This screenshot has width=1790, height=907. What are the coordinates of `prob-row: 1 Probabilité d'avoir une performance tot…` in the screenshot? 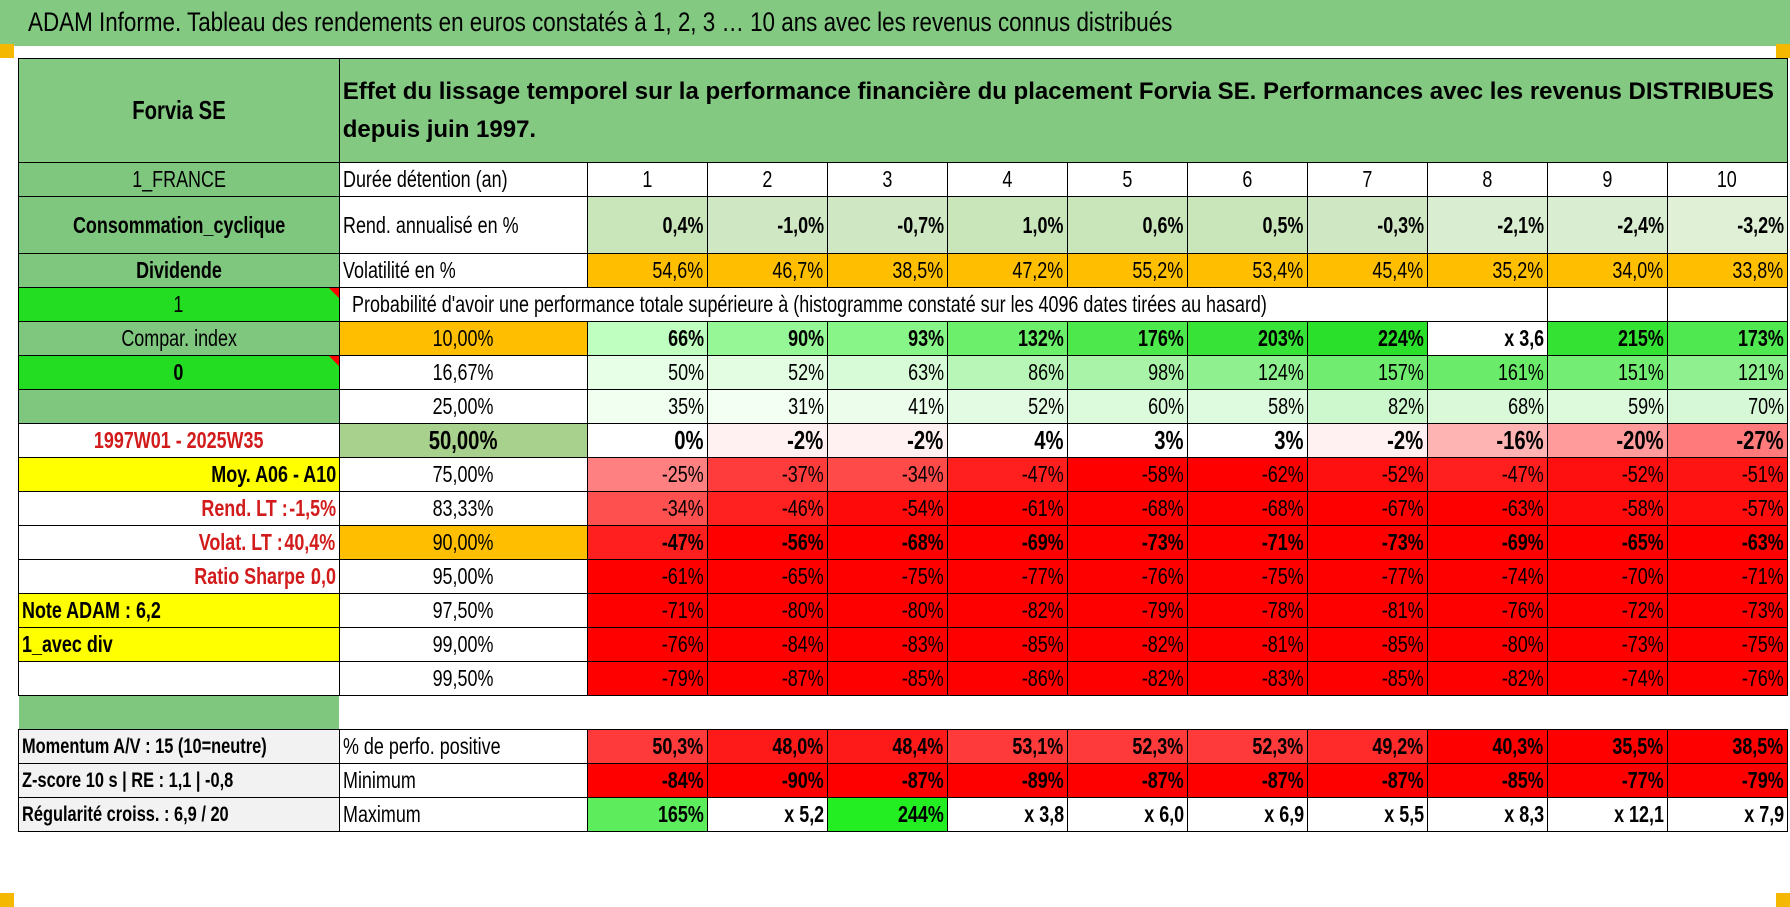 It's located at (903, 304).